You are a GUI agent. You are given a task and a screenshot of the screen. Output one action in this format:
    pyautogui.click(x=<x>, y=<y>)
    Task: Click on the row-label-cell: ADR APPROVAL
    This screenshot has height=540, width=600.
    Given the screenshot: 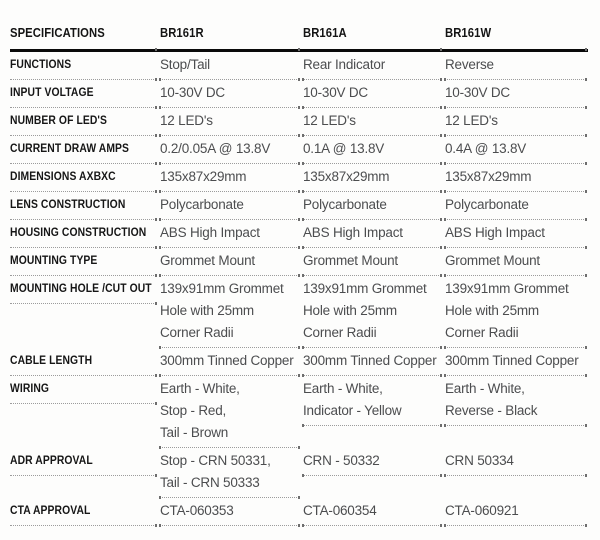 What is the action you would take?
    pyautogui.click(x=83, y=462)
    